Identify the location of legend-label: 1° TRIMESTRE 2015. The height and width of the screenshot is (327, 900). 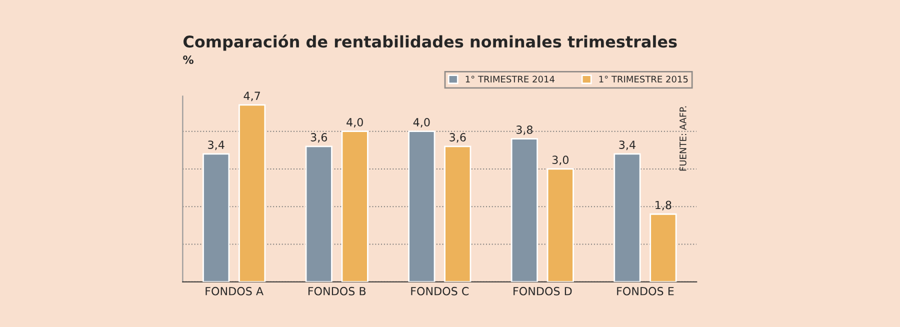
(643, 79).